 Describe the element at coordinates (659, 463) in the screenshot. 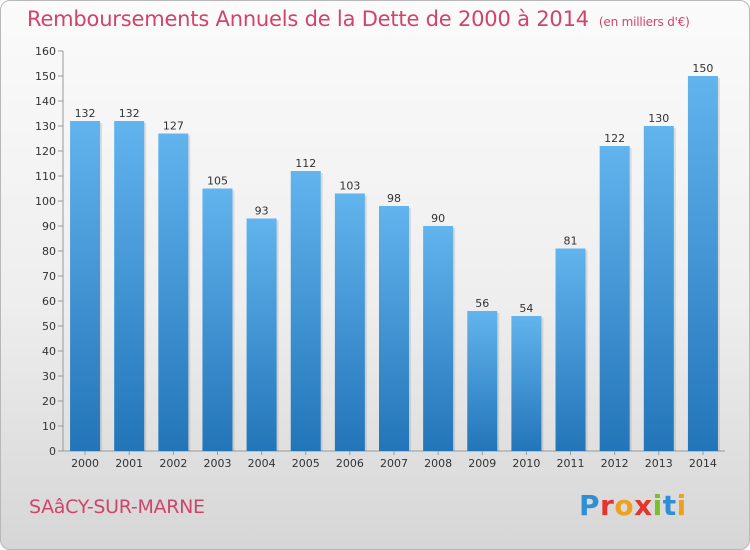

I see `x-tick-label: 2013` at that location.